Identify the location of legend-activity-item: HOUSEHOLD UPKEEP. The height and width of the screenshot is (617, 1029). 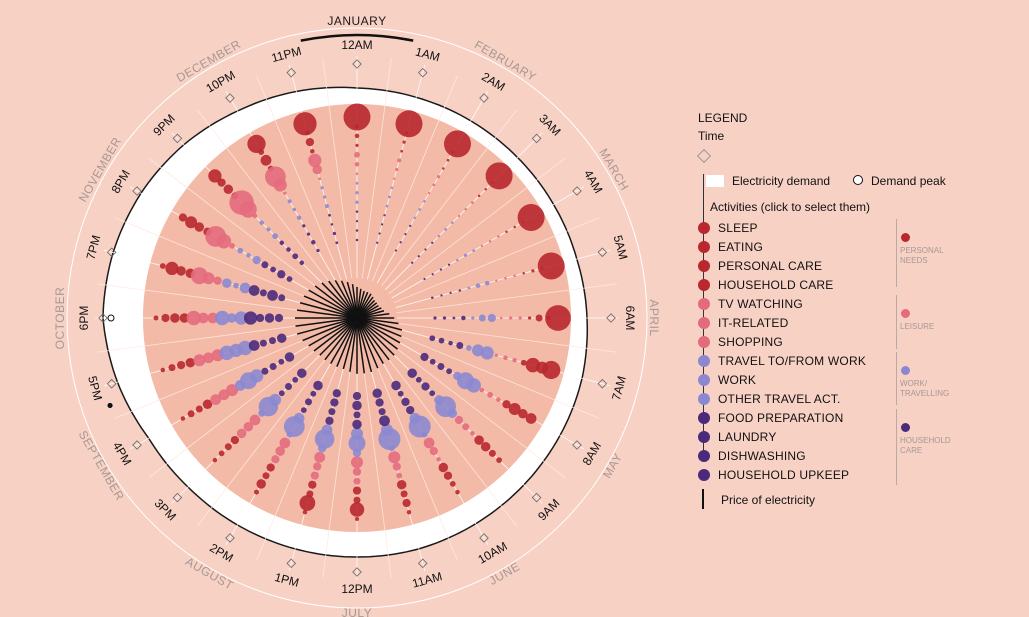
(773, 475).